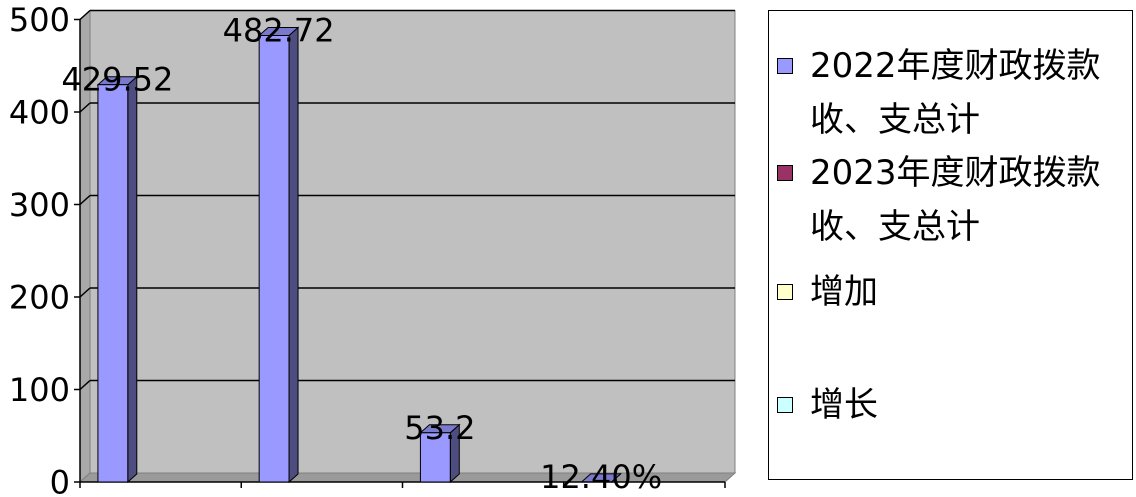 The height and width of the screenshot is (497, 1136). What do you see at coordinates (844, 405) in the screenshot?
I see `legend-label: 增长` at bounding box center [844, 405].